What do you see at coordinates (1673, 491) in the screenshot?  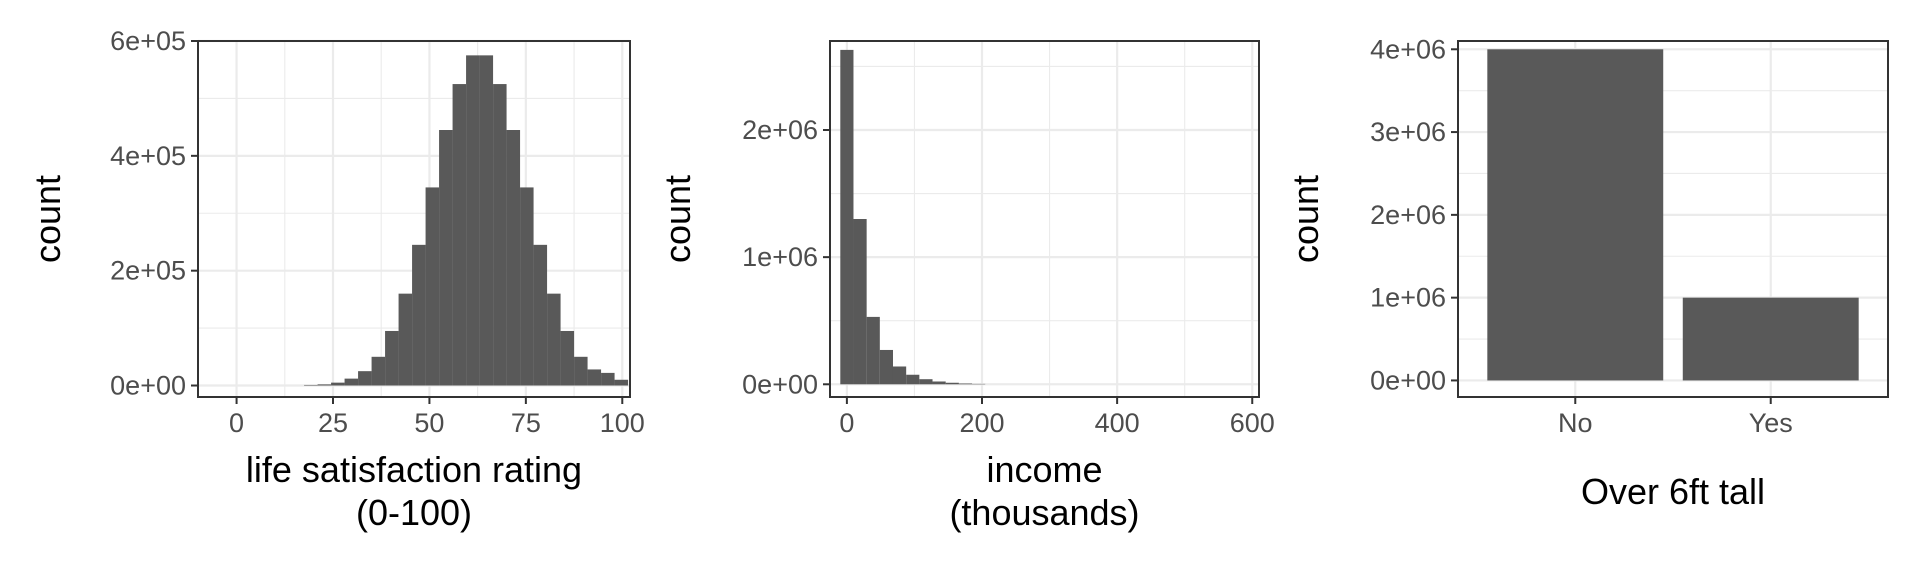 I see `x-axis-label: Over 6ft tall` at bounding box center [1673, 491].